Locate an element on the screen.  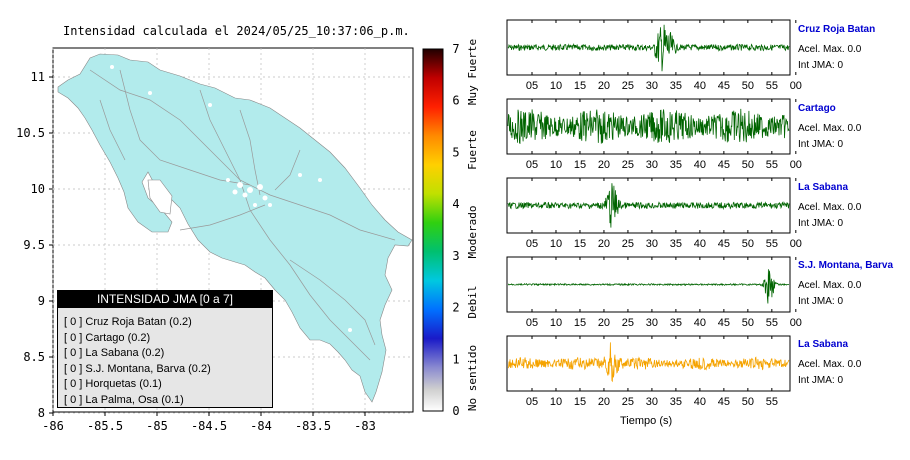
colorbar-tick-labels: 7 6 5 4 3 2 1 0 is located at coordinates (455, 230).